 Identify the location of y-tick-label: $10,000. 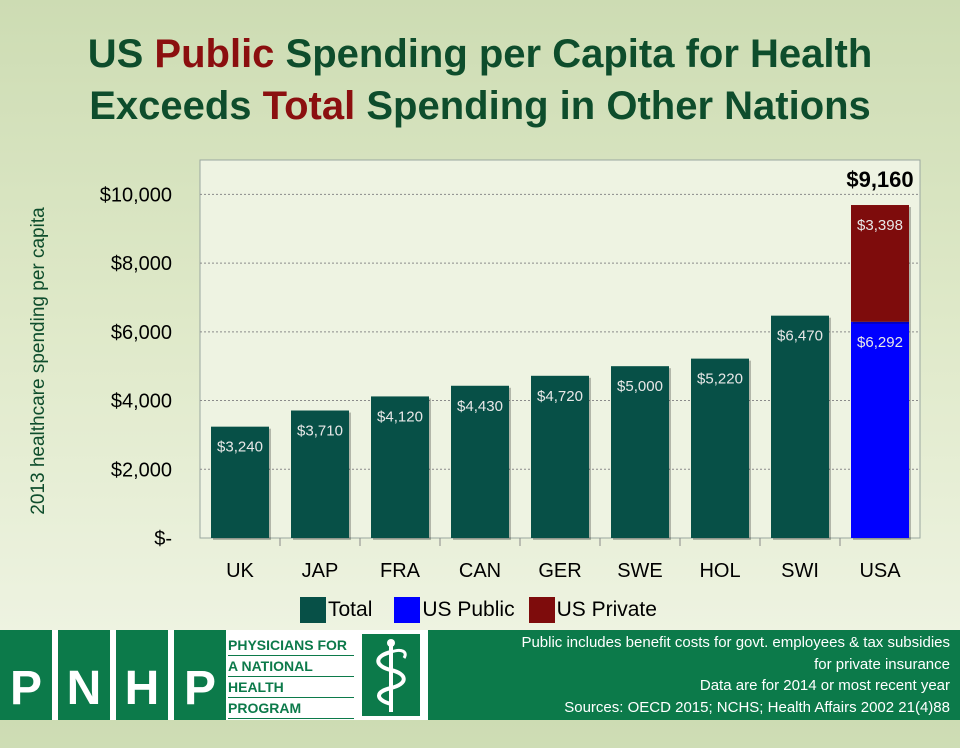
(136, 195).